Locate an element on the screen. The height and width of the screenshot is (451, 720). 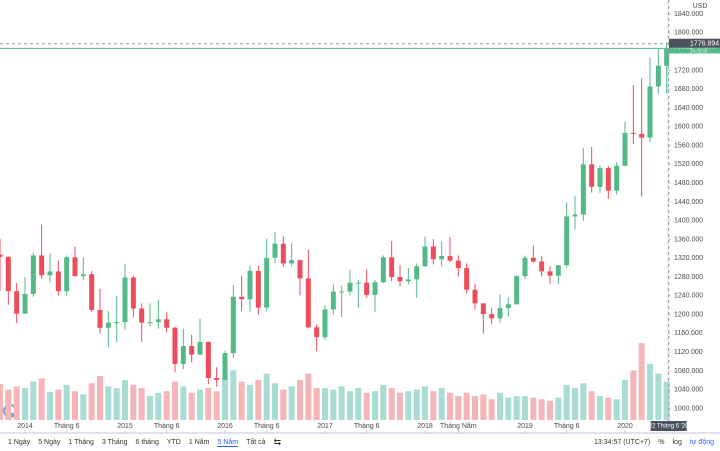
price-axis-bg is located at coordinates (694, 216).